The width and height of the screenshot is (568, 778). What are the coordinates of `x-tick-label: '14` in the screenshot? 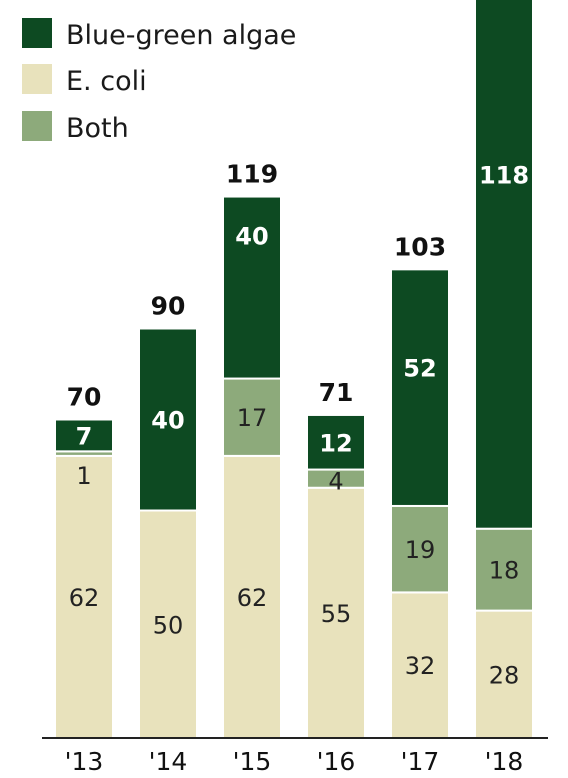 It's located at (168, 761).